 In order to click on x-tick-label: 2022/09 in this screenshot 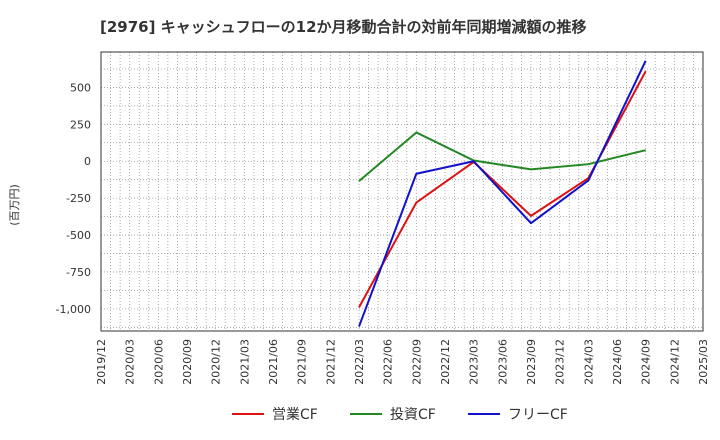, I will do `click(416, 362)`.